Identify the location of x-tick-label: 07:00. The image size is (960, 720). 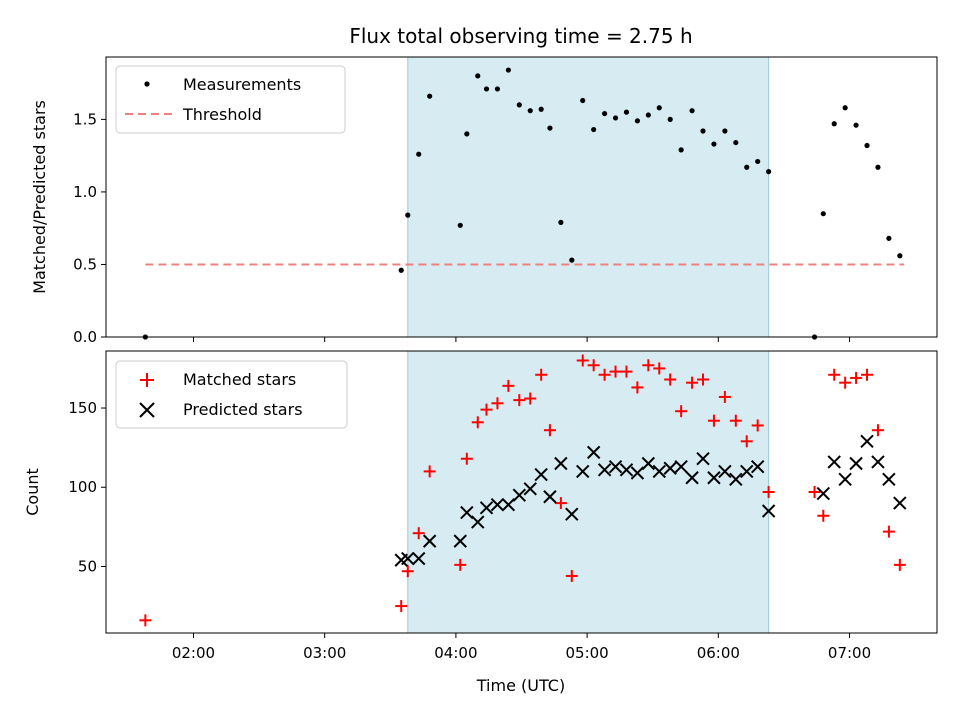
(849, 653).